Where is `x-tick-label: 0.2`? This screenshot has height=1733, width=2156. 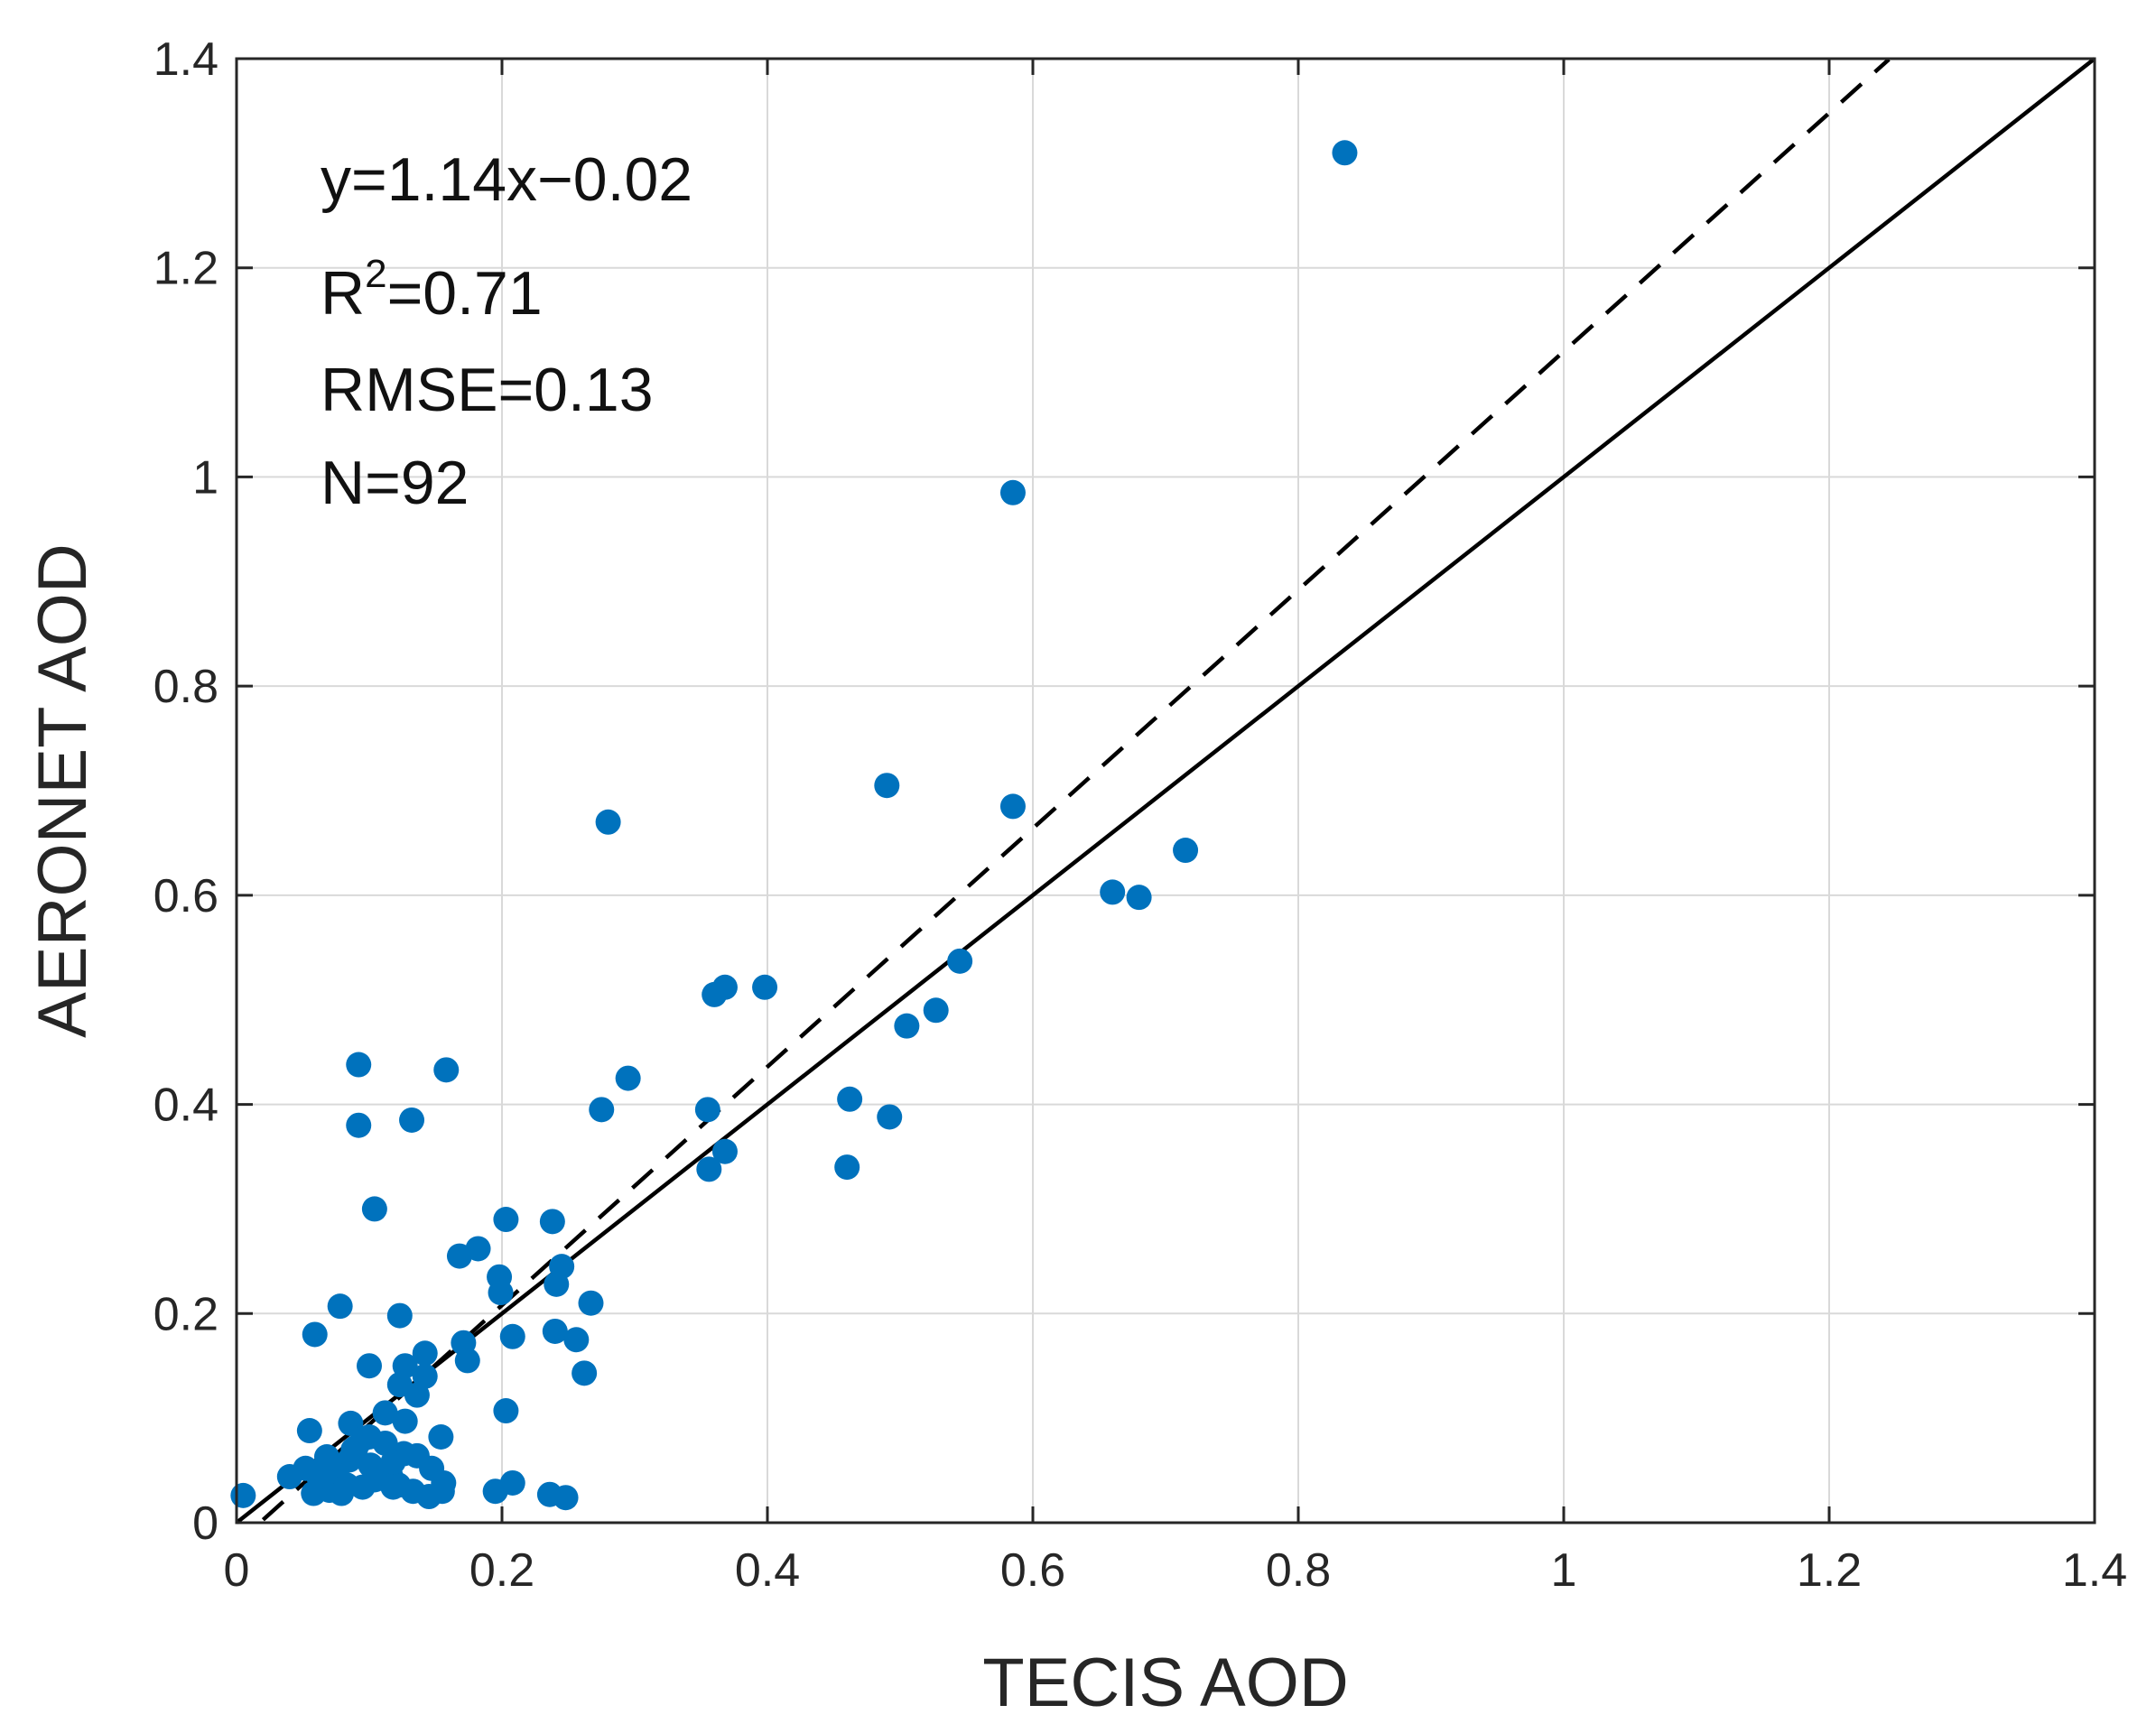
x-tick-label: 0.2 is located at coordinates (501, 1570).